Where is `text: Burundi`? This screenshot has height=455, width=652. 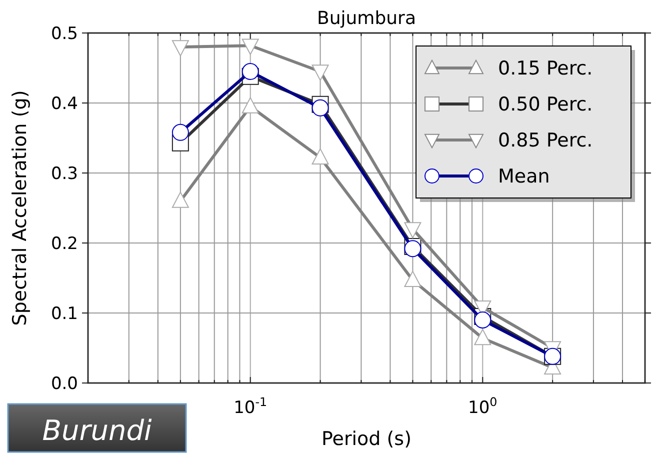 text: Burundi is located at coordinates (97, 430).